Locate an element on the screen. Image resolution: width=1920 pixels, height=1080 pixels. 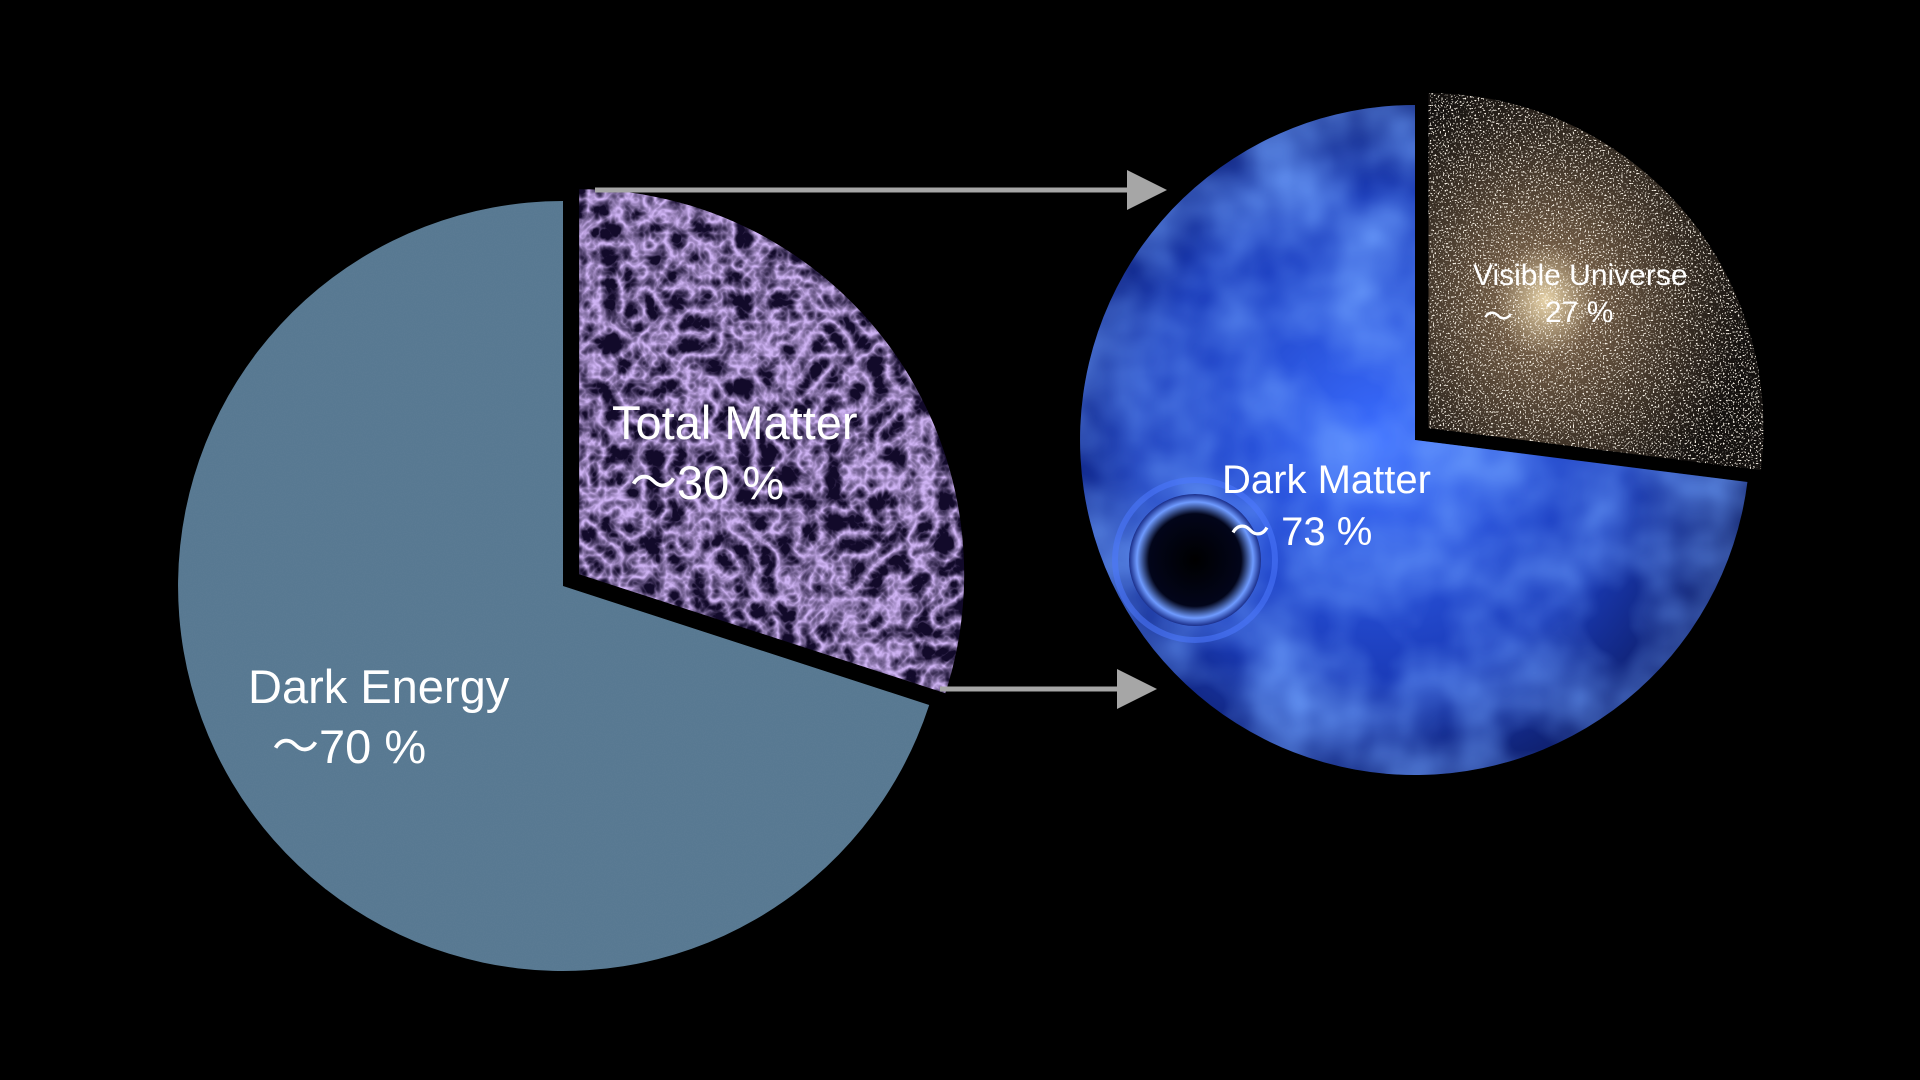
value-dark-energy: ～70 % is located at coordinates (349, 746).